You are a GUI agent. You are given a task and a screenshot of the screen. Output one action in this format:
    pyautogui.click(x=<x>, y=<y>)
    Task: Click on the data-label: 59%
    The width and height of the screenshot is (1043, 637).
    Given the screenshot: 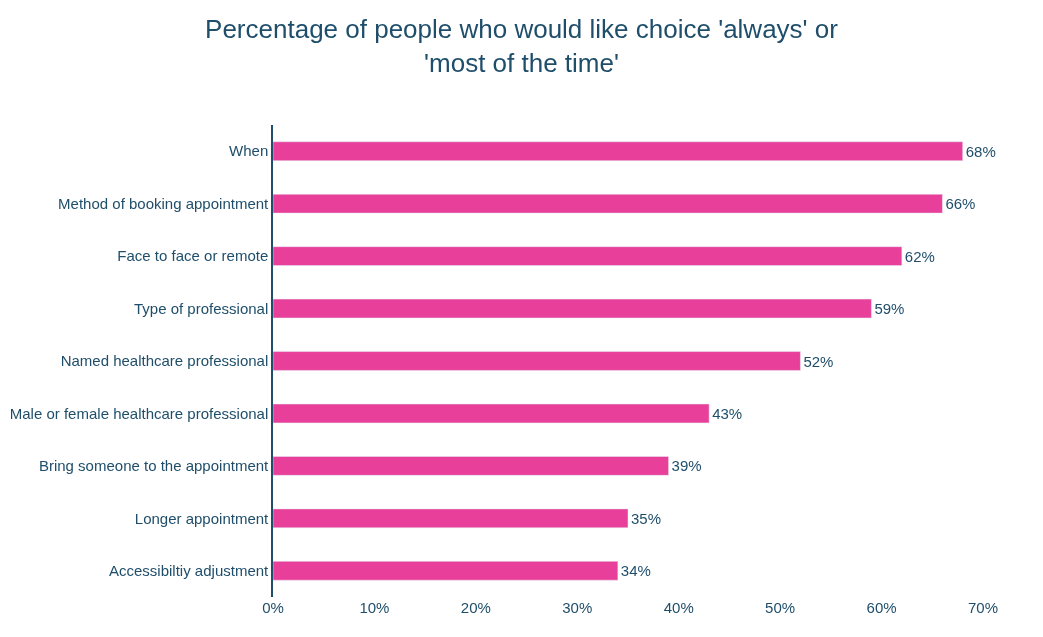 What is the action you would take?
    pyautogui.click(x=889, y=309)
    